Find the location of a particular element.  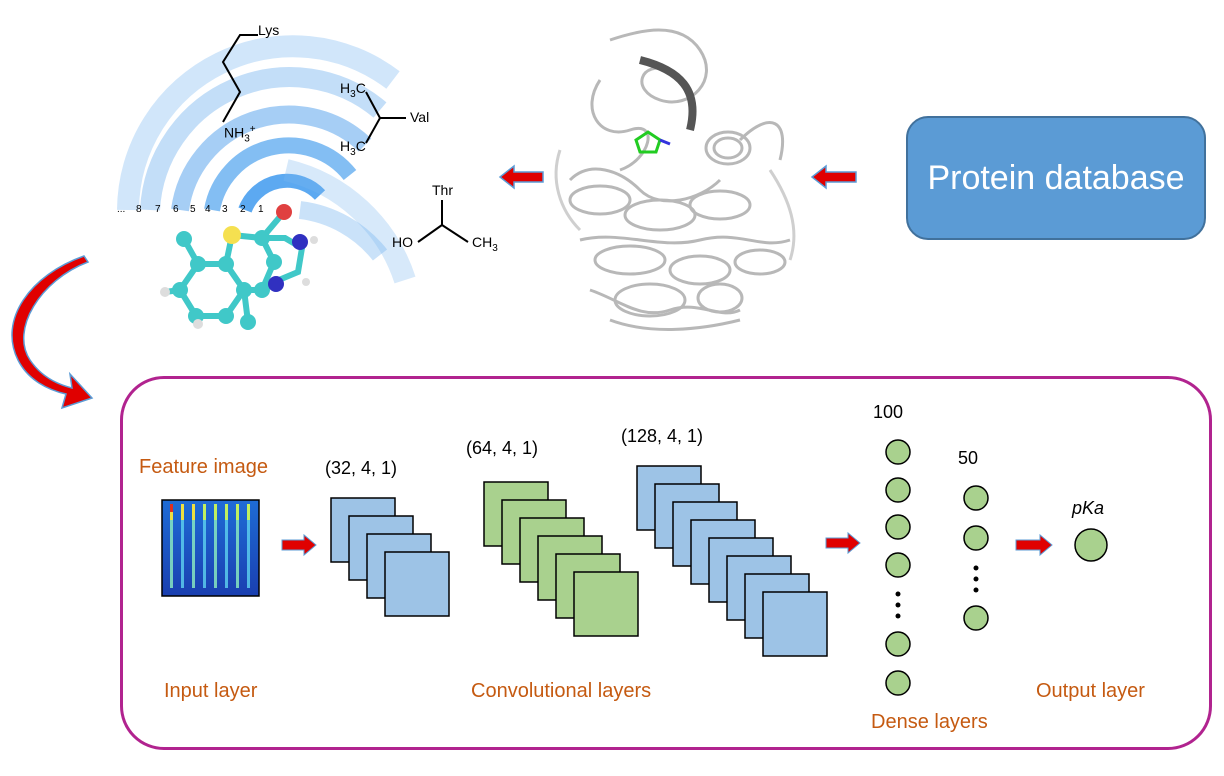

heatmap-hotspot is located at coordinates (171, 508).